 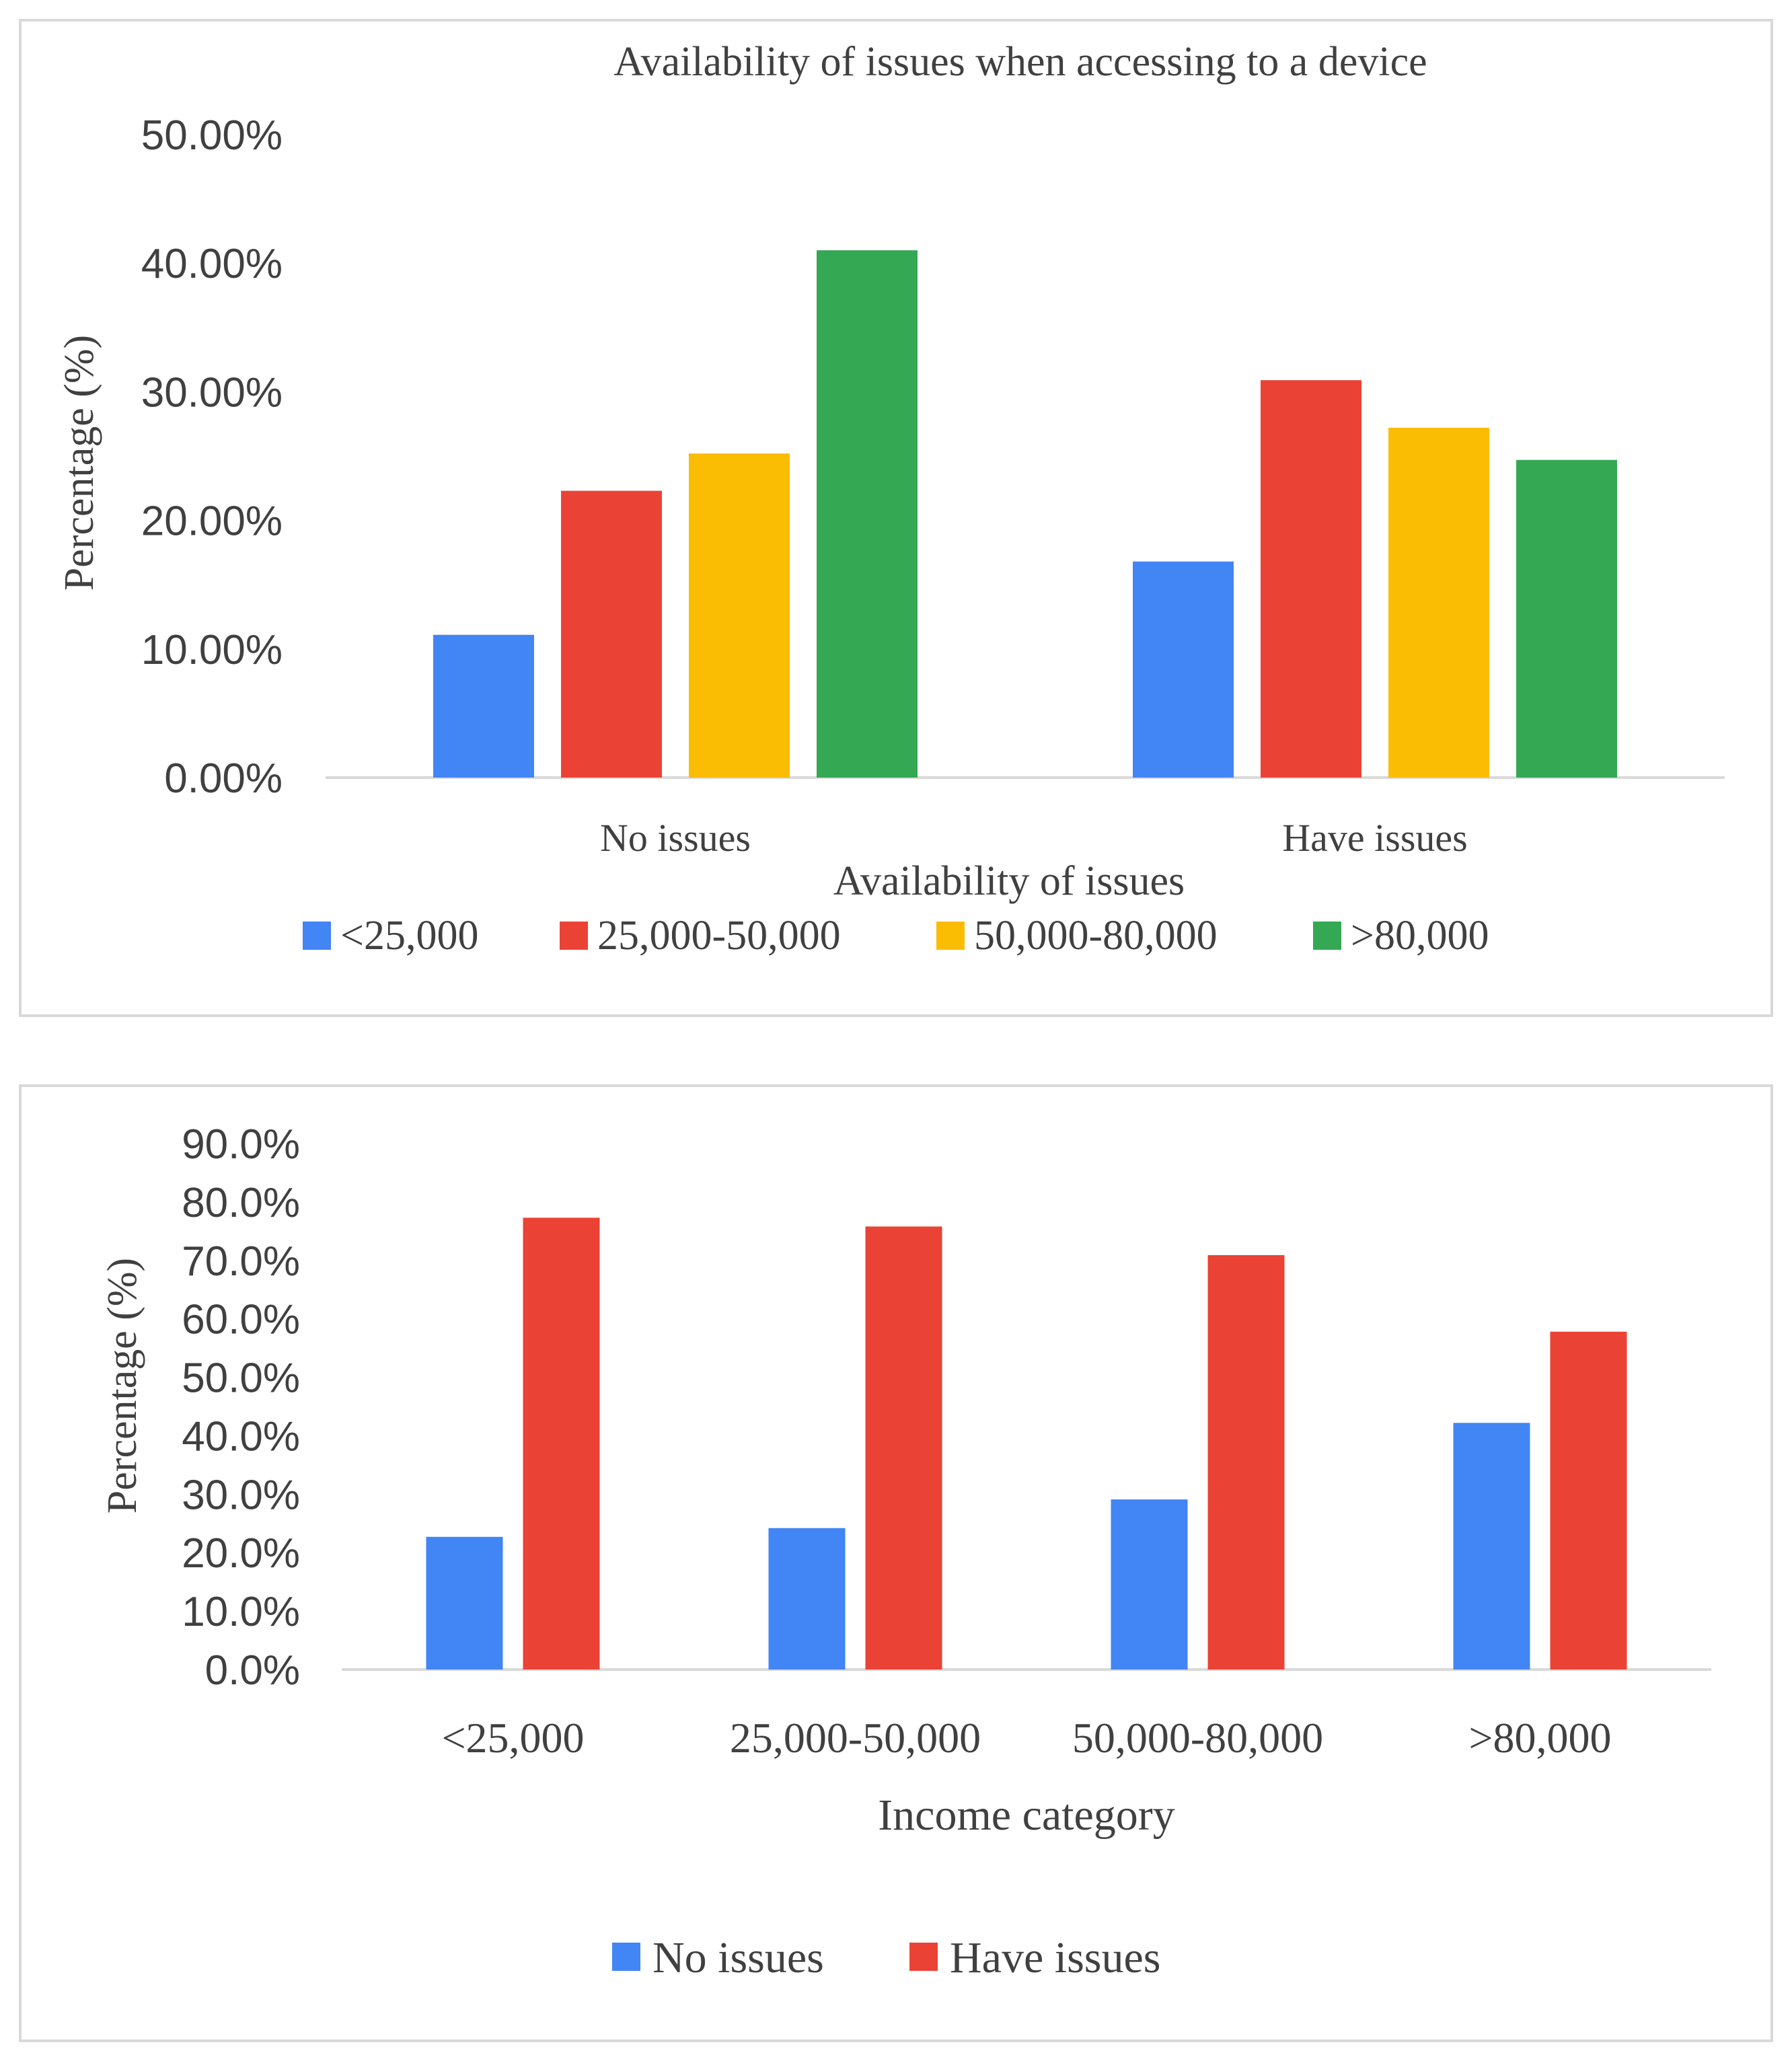 I want to click on chart-1-legend-label: >80,000, so click(x=1420, y=936).